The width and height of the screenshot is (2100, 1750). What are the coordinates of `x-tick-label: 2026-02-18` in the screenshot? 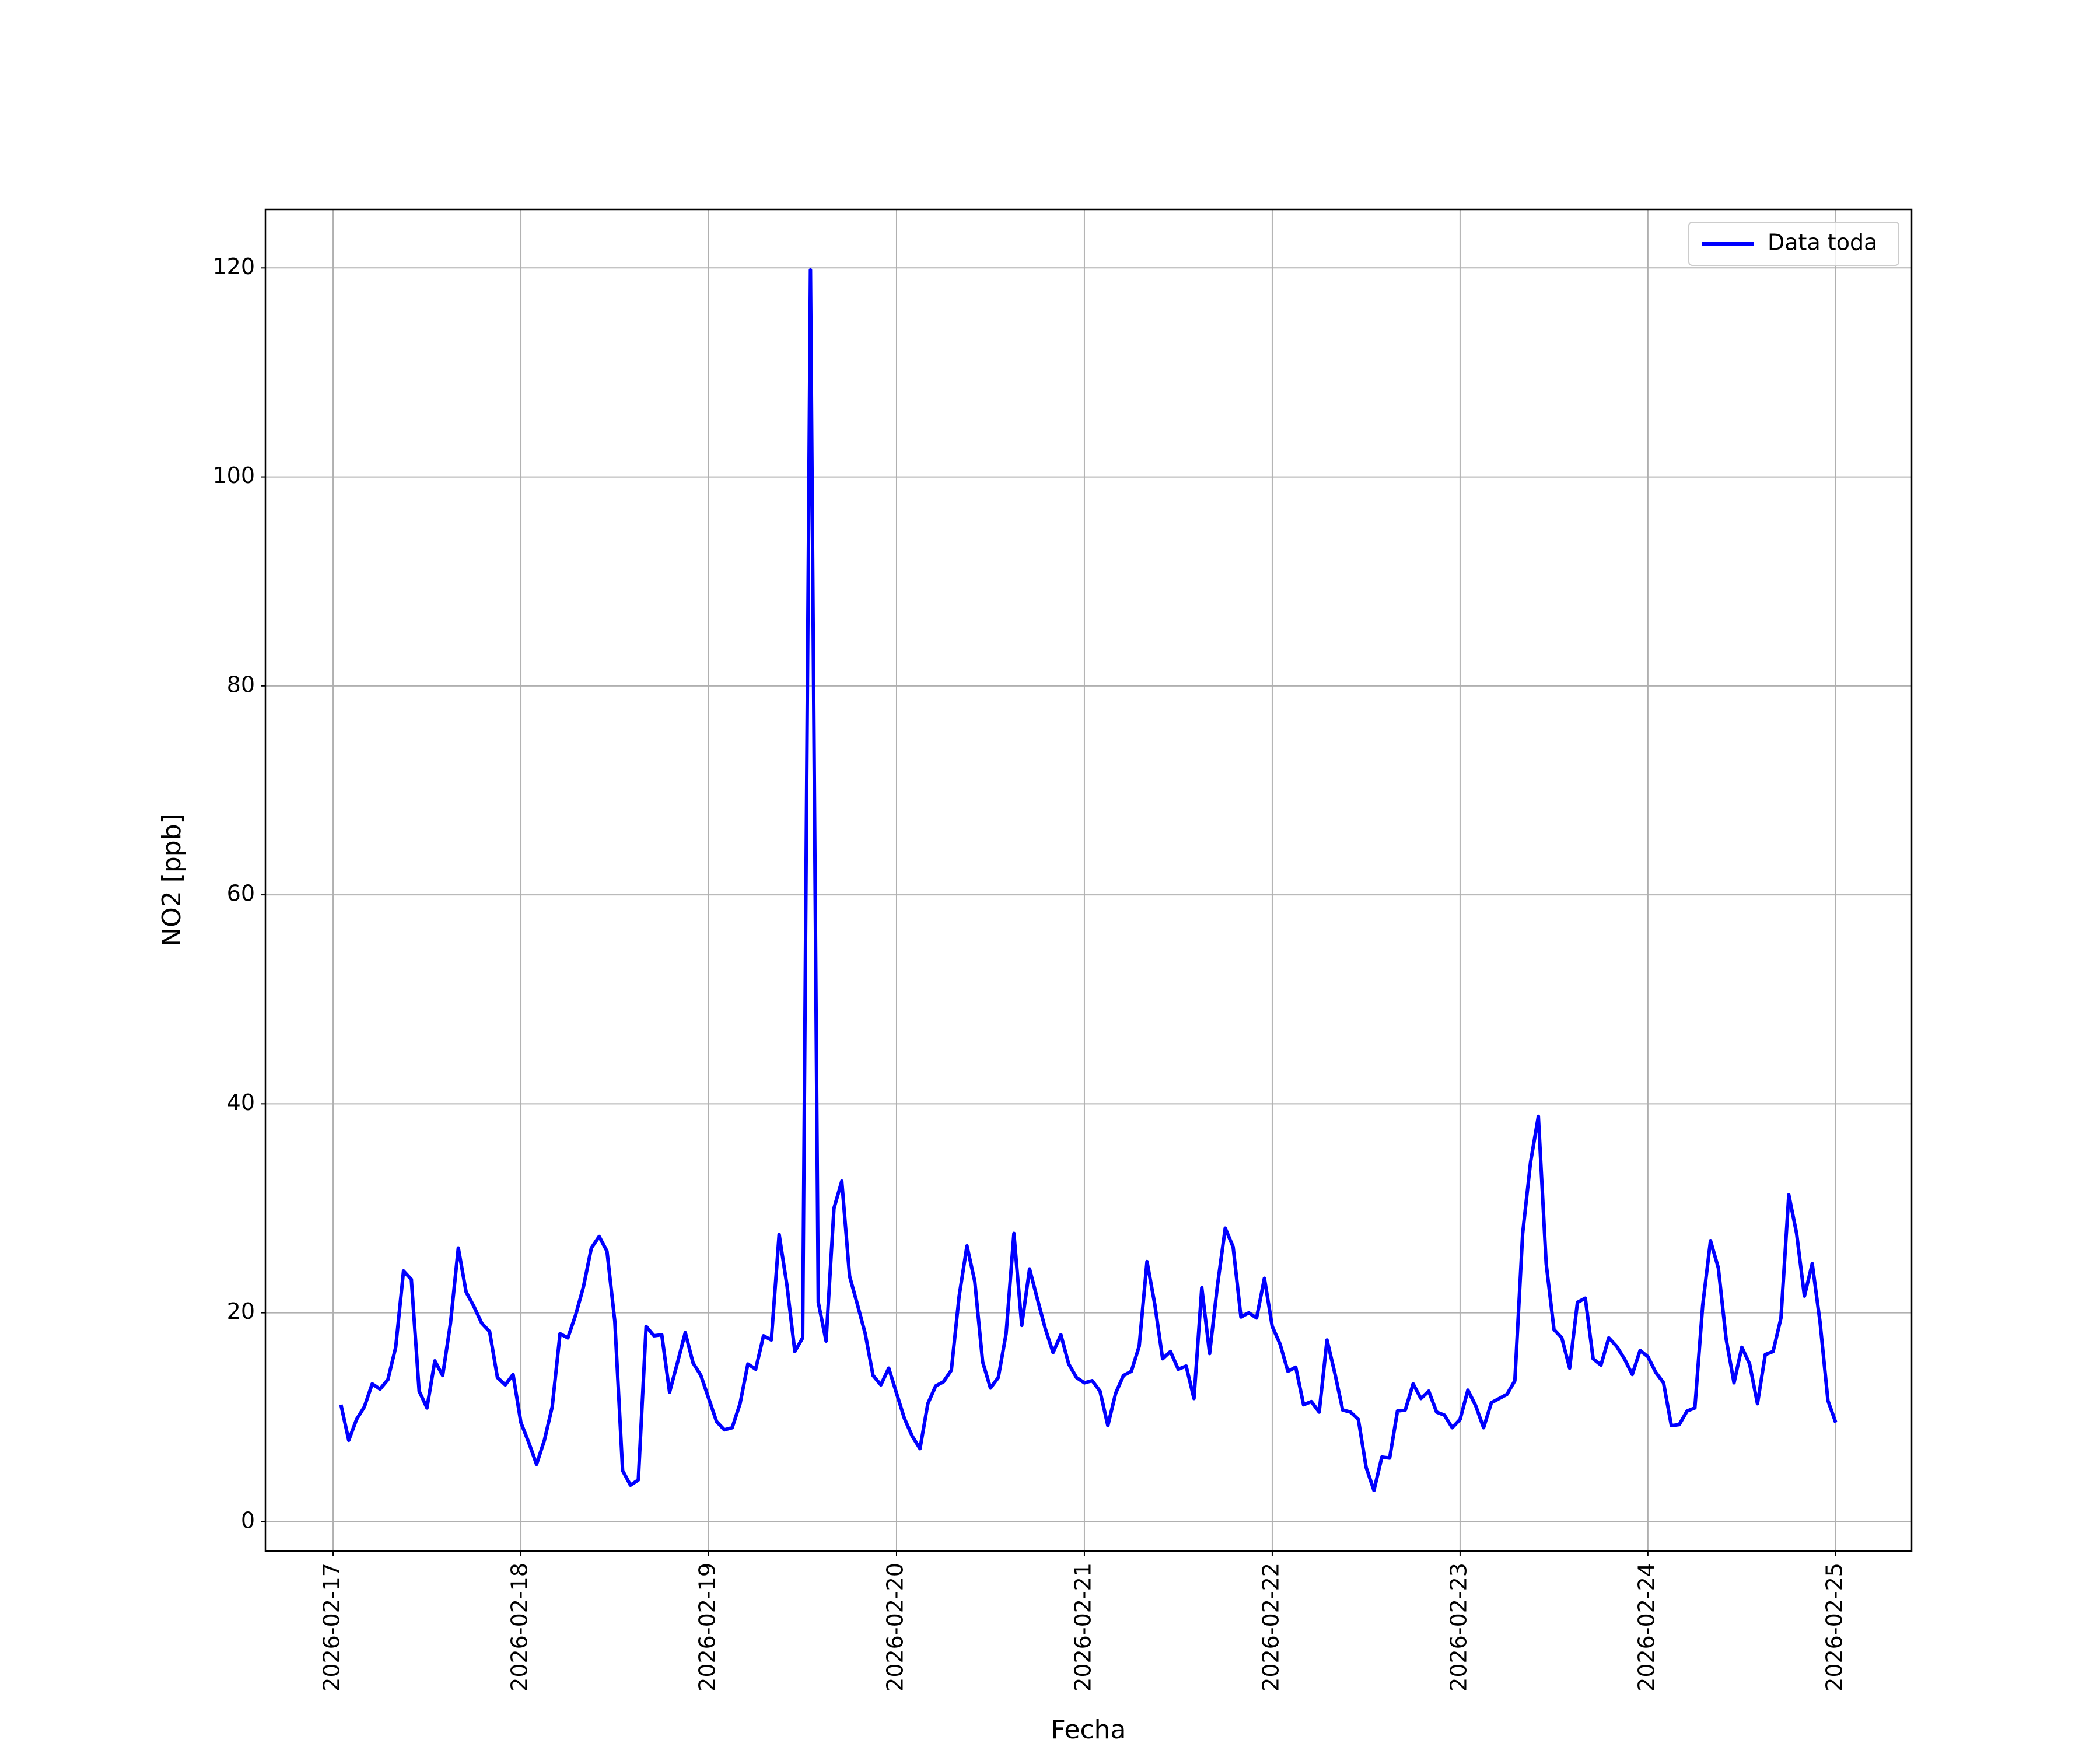 It's located at (520, 1627).